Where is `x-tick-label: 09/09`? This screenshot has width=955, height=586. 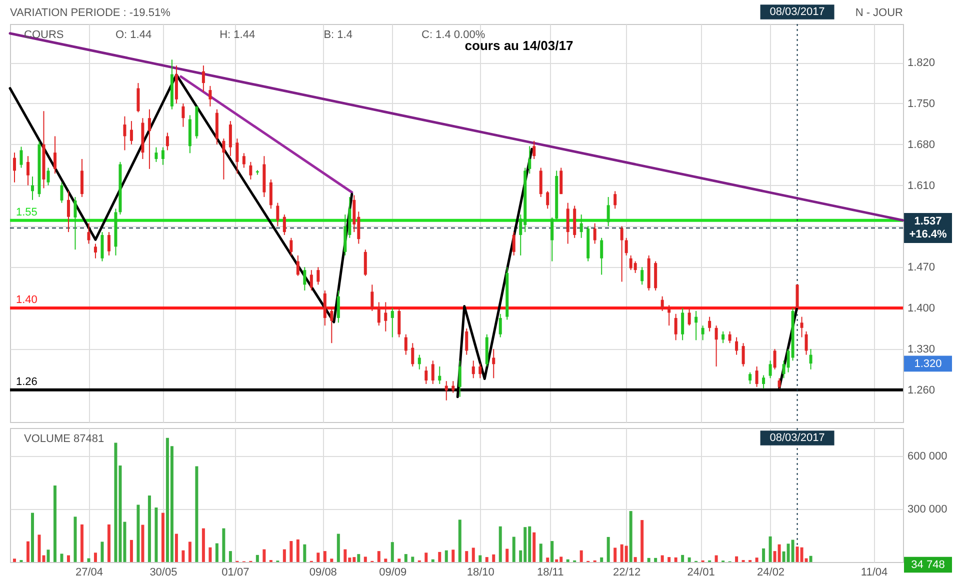
x-tick-label: 09/09 is located at coordinates (393, 572).